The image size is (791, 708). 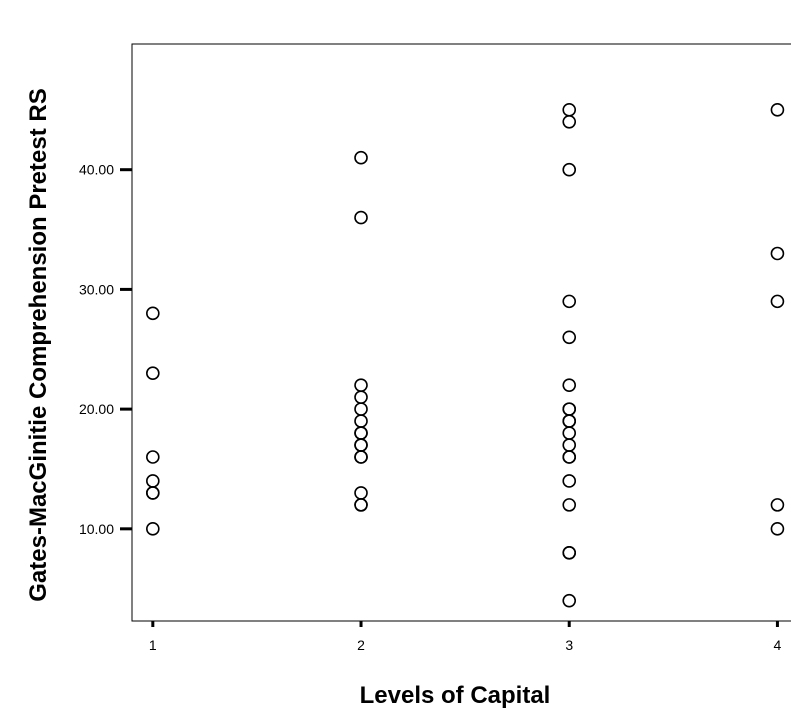 I want to click on y-axis-ticks: 10.00 20.00 30.00 40.00, so click(x=105, y=349).